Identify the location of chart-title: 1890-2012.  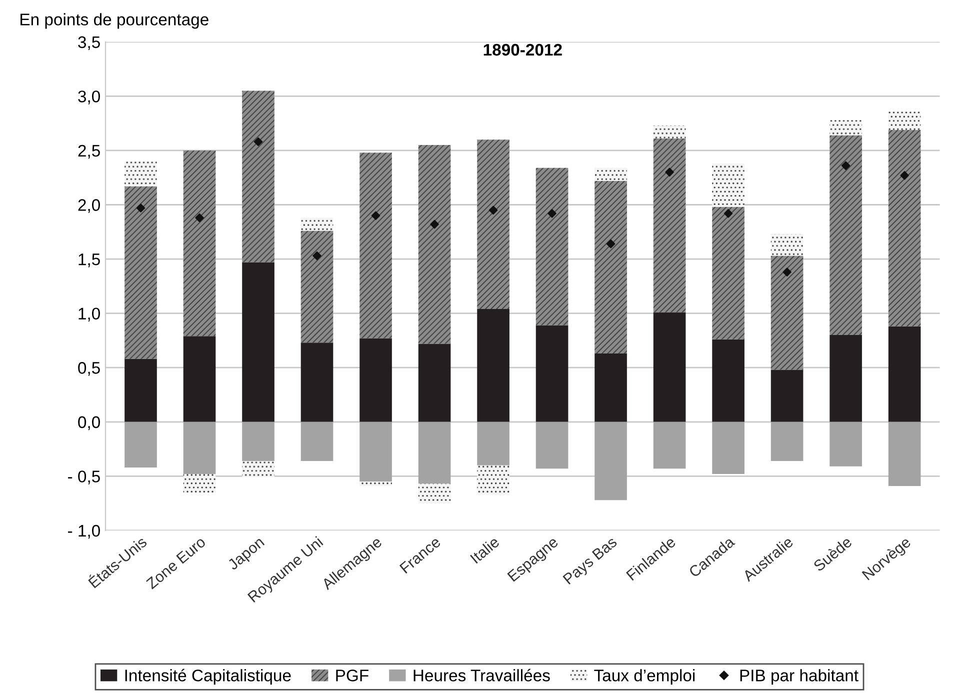
(523, 50).